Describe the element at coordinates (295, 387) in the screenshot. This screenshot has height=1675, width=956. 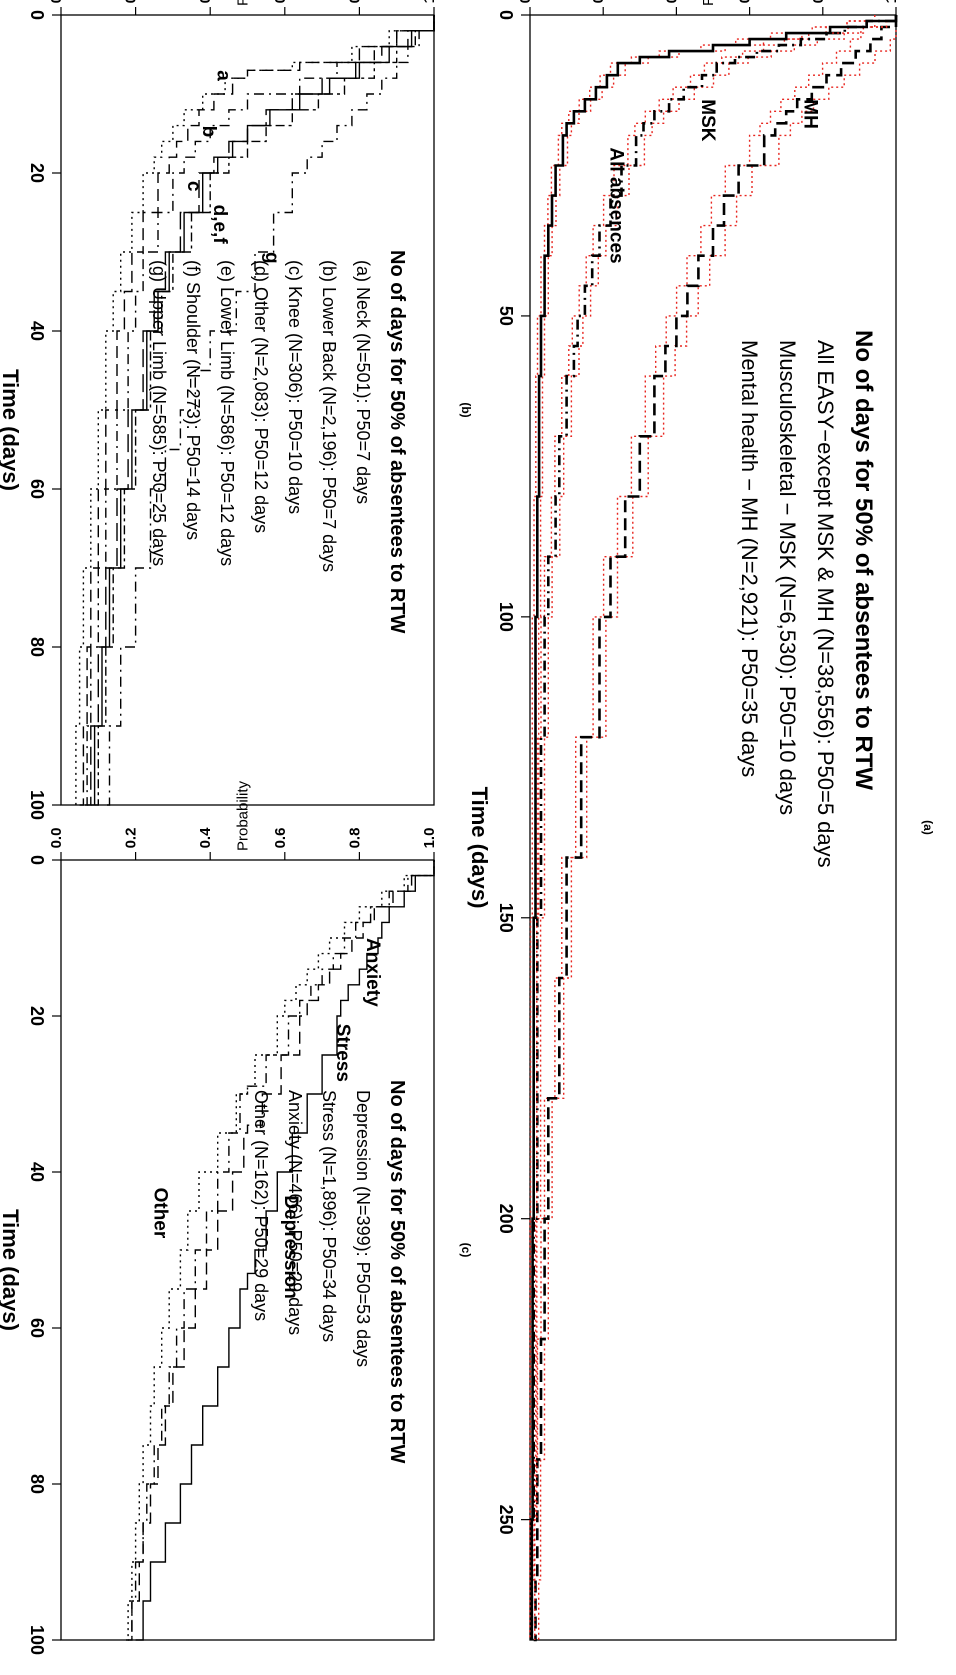
I see `legend-entry: (c) Knee (N=306): P50=10 days` at that location.